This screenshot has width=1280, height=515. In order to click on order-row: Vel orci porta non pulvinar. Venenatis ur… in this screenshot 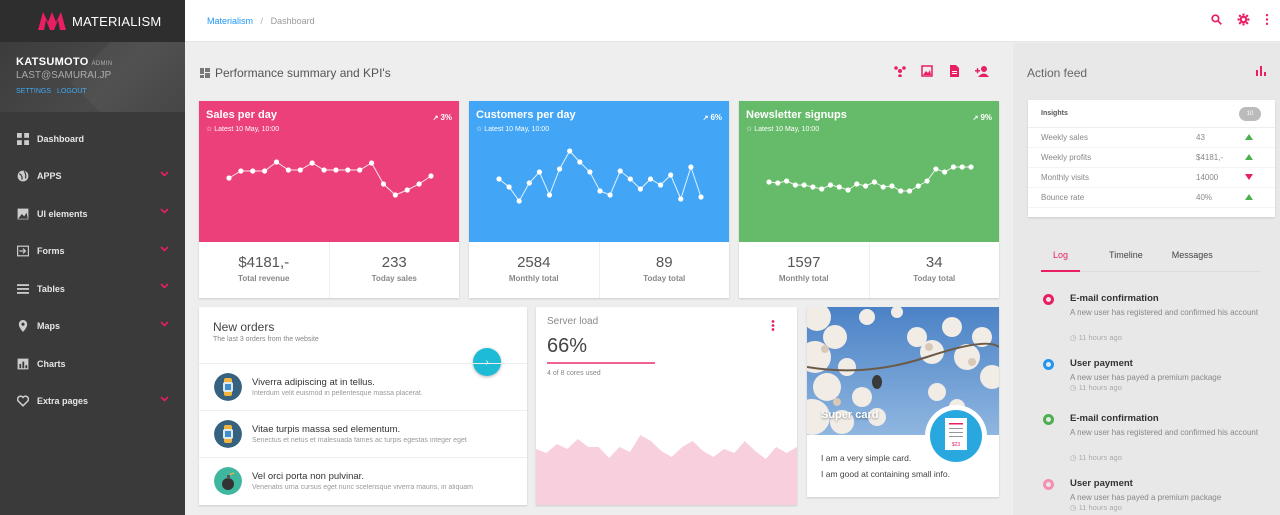, I will do `click(363, 480)`.